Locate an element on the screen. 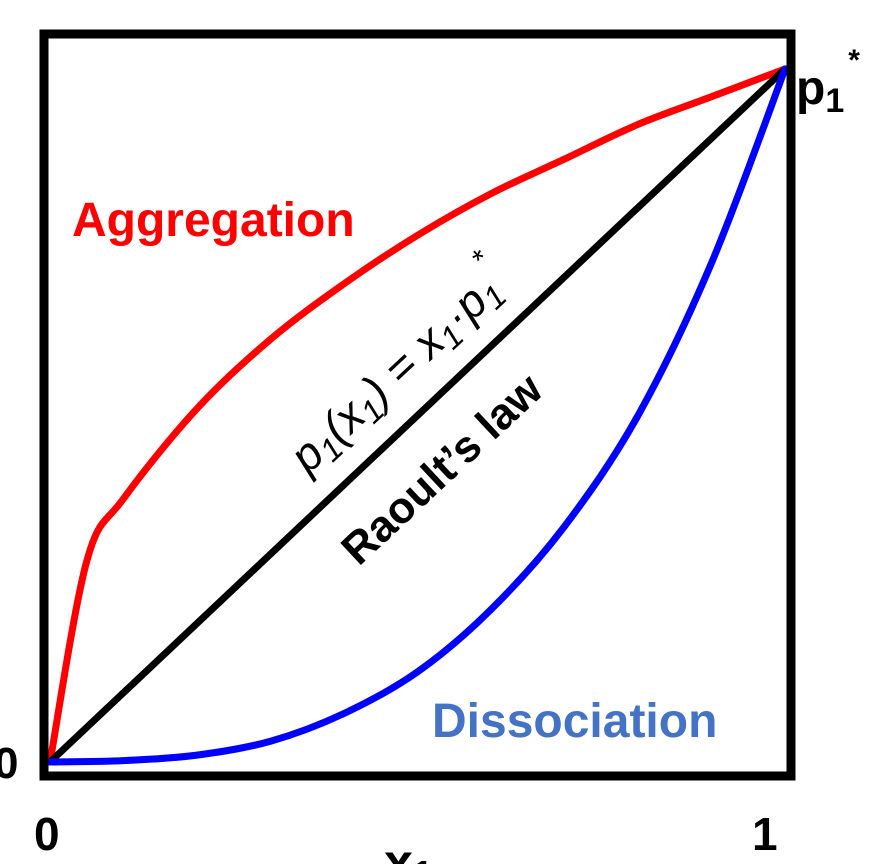 The width and height of the screenshot is (873, 864). x-axis-label: x1 is located at coordinates (408, 849).